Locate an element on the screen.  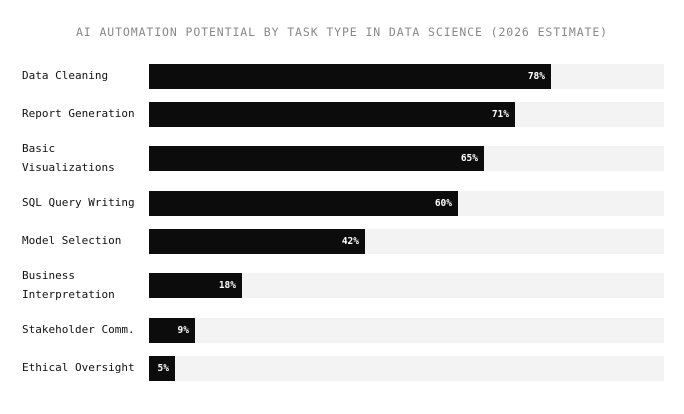
data-label: 5% is located at coordinates (163, 368).